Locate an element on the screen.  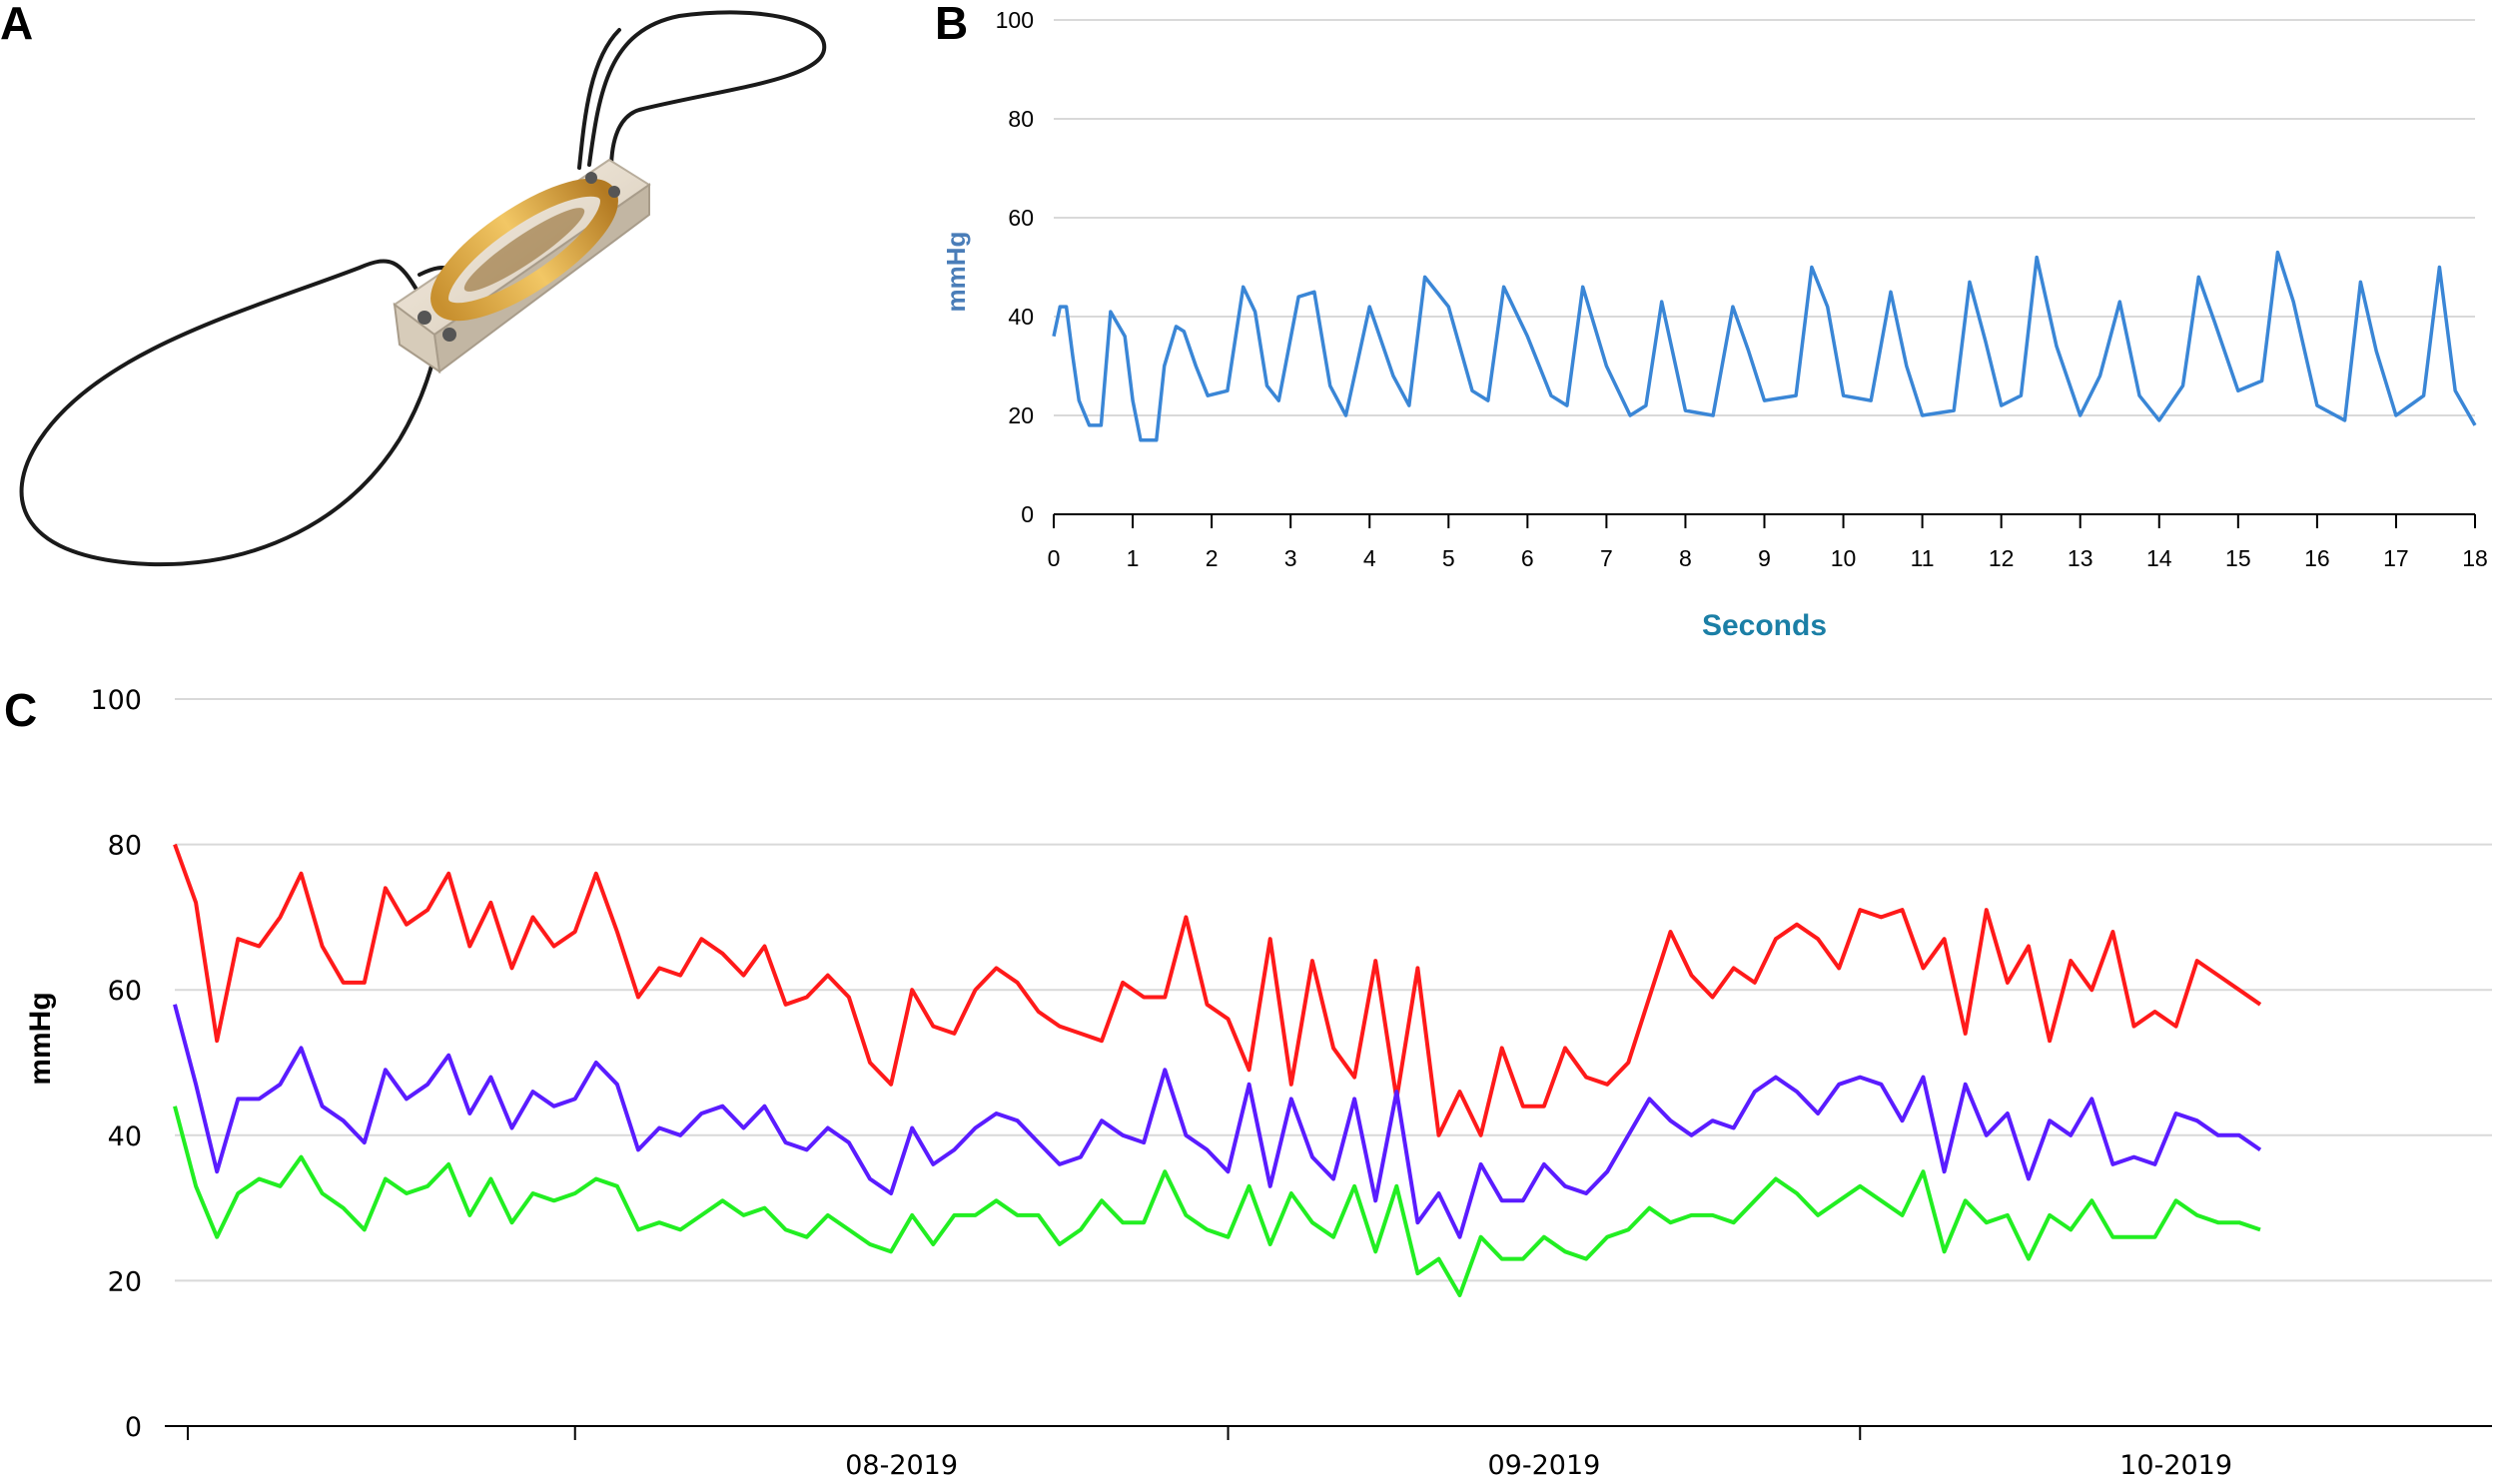
x-tick-label-b: 6 is located at coordinates (1527, 558).